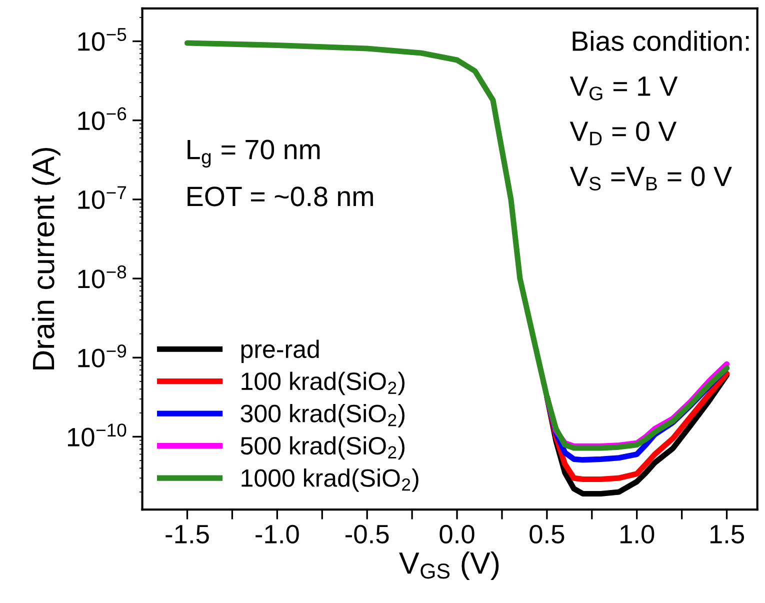 The height and width of the screenshot is (603, 765). Describe the element at coordinates (727, 534) in the screenshot. I see `x-tick-label: 1.5` at that location.